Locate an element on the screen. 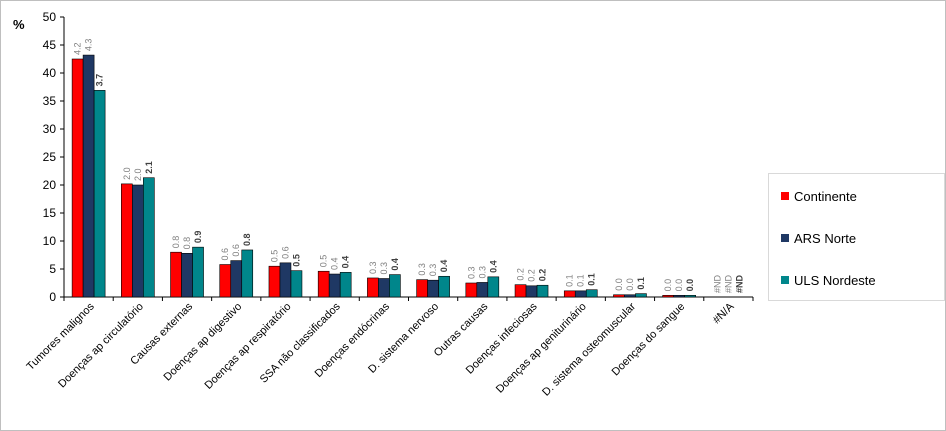  category-label: D. sistema osteomuscular is located at coordinates (589, 349).